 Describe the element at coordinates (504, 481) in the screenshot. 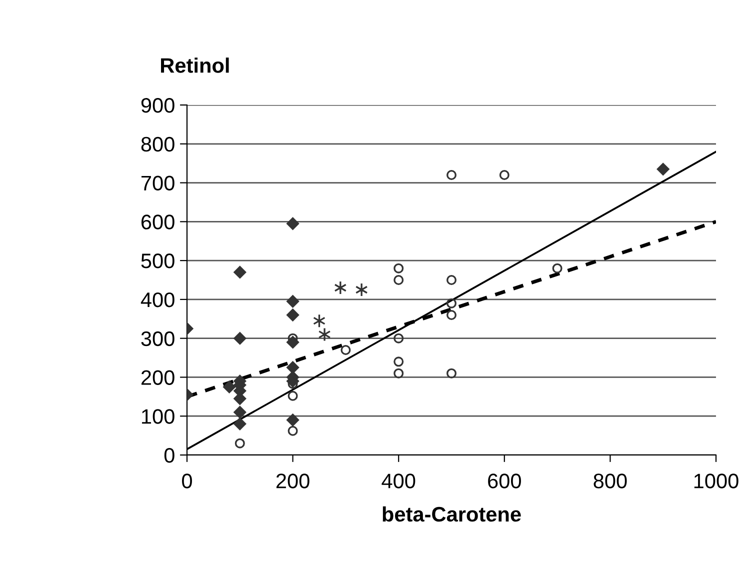

I see `x-tick-label: 600` at that location.